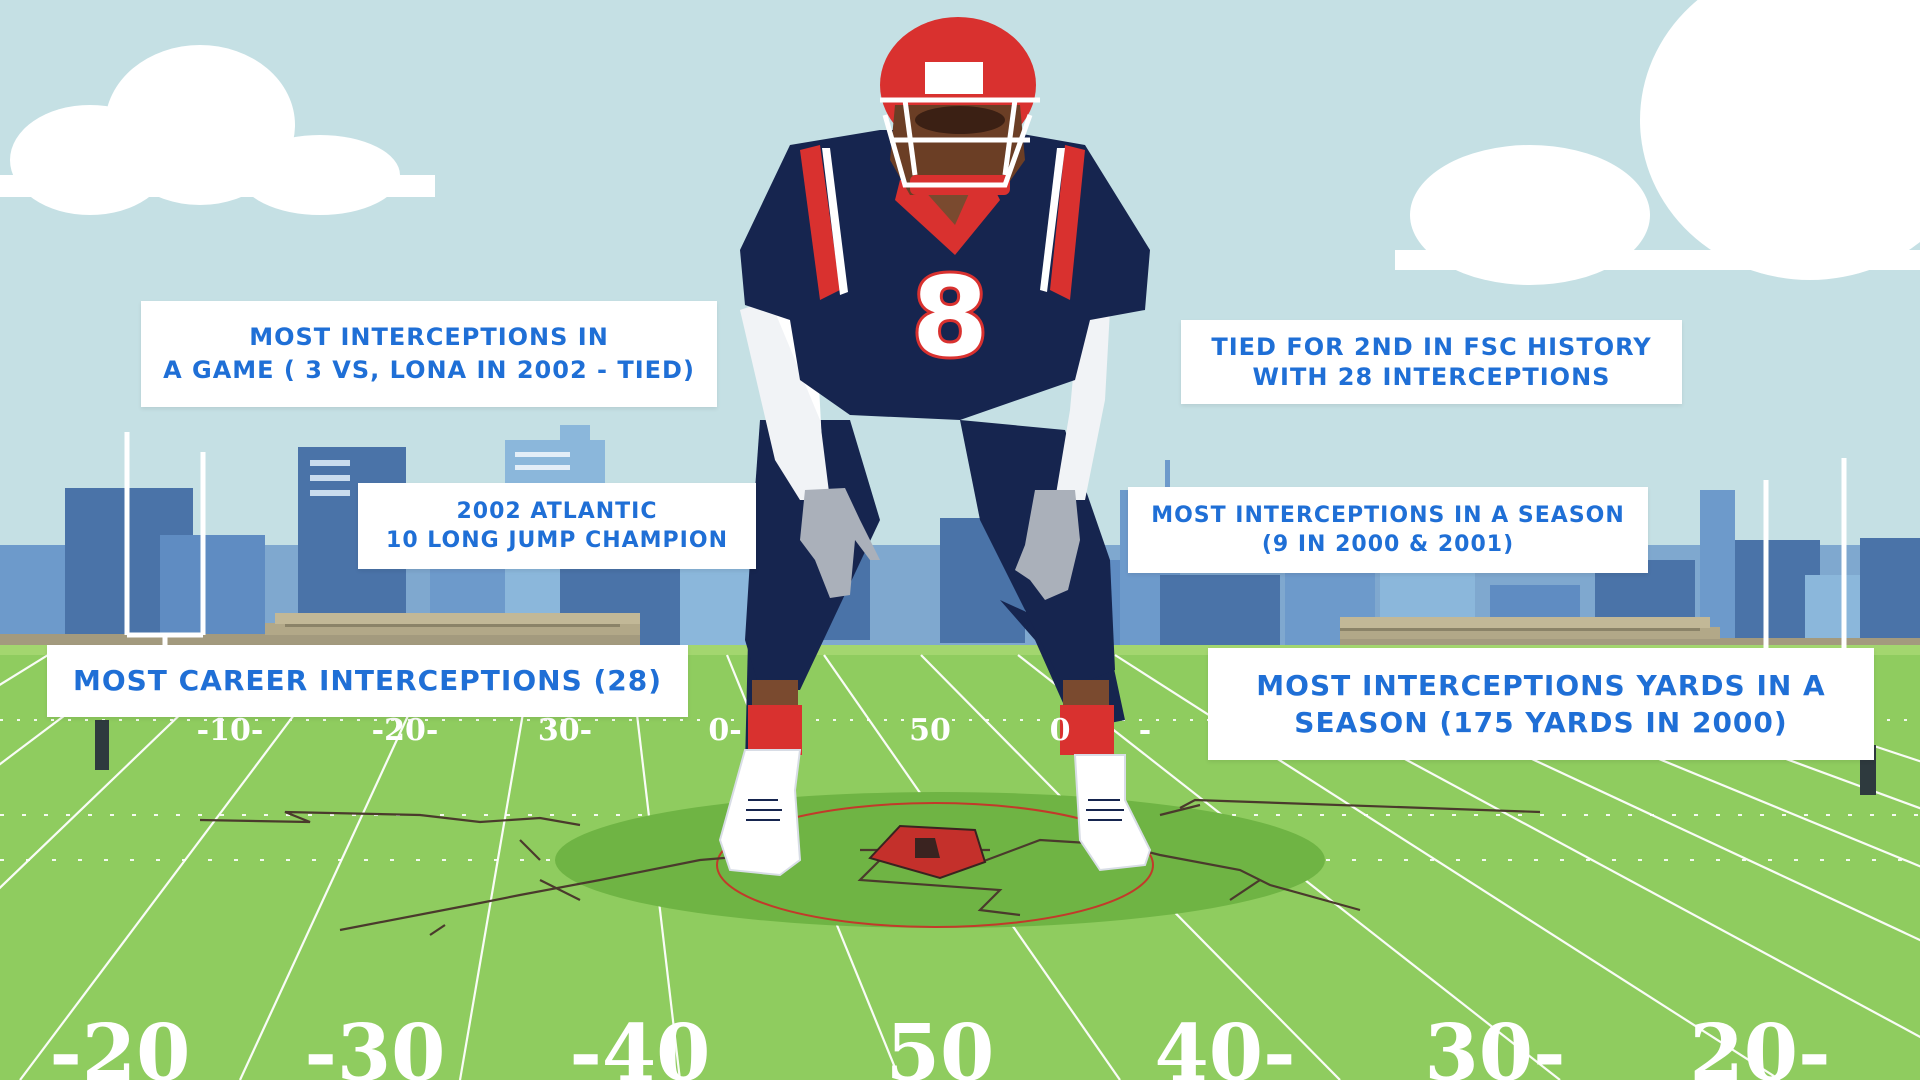 The width and height of the screenshot is (1920, 1080). Describe the element at coordinates (557, 526) in the screenshot. I see `stat-card-long-jump-champion: 2002 ATLANTIC 10 LONG JUMP CHAMPION` at that location.